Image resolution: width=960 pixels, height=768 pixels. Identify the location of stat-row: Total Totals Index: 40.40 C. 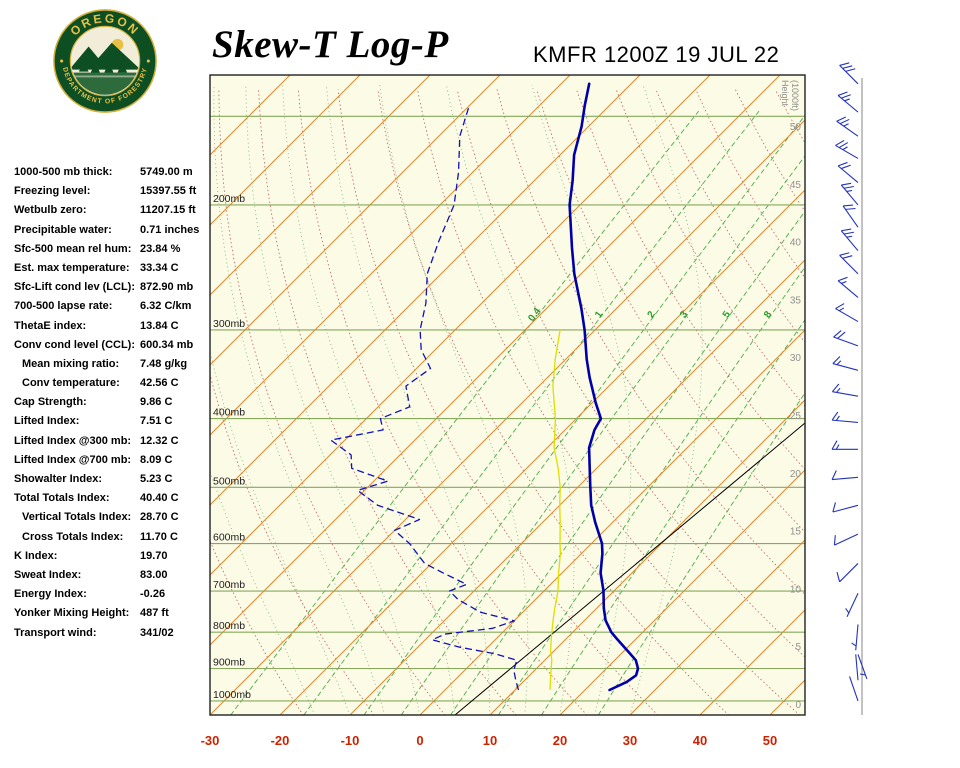
(117, 501).